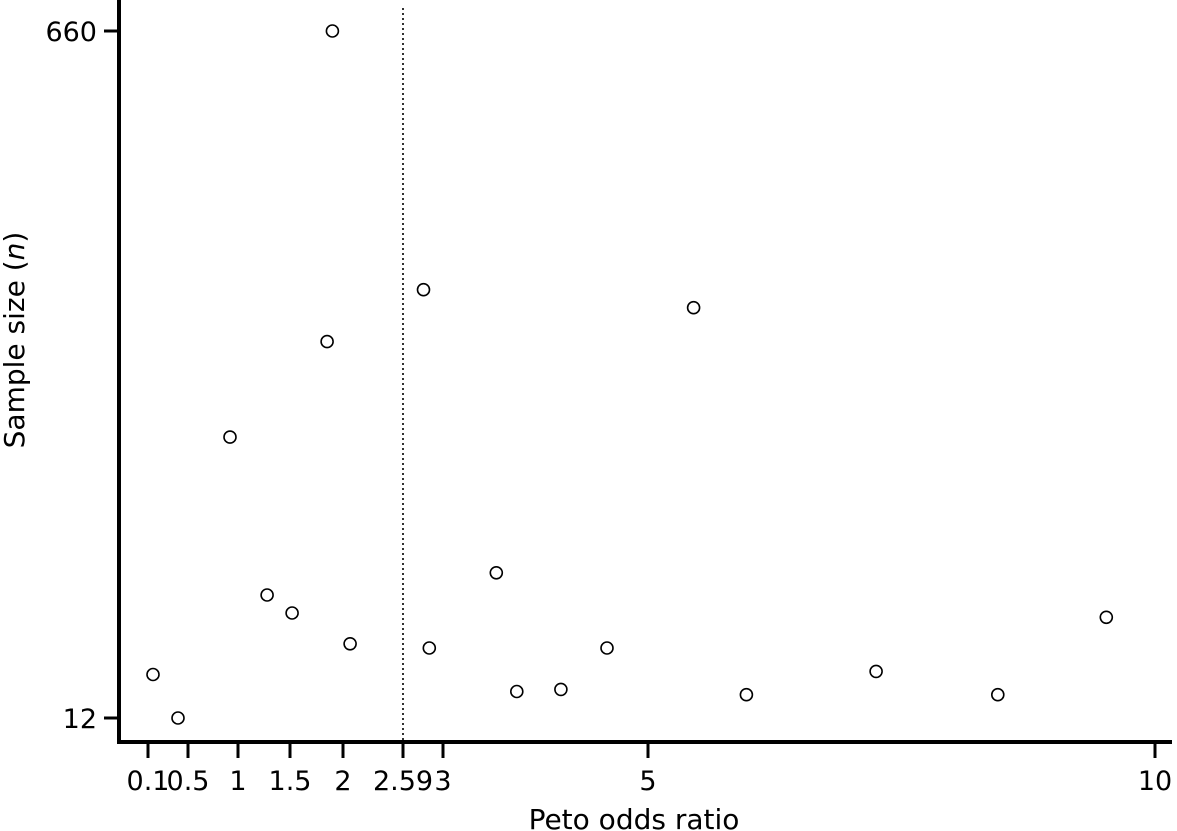 The width and height of the screenshot is (1177, 831). What do you see at coordinates (148, 781) in the screenshot?
I see `x-tick-label-1: 0.1` at bounding box center [148, 781].